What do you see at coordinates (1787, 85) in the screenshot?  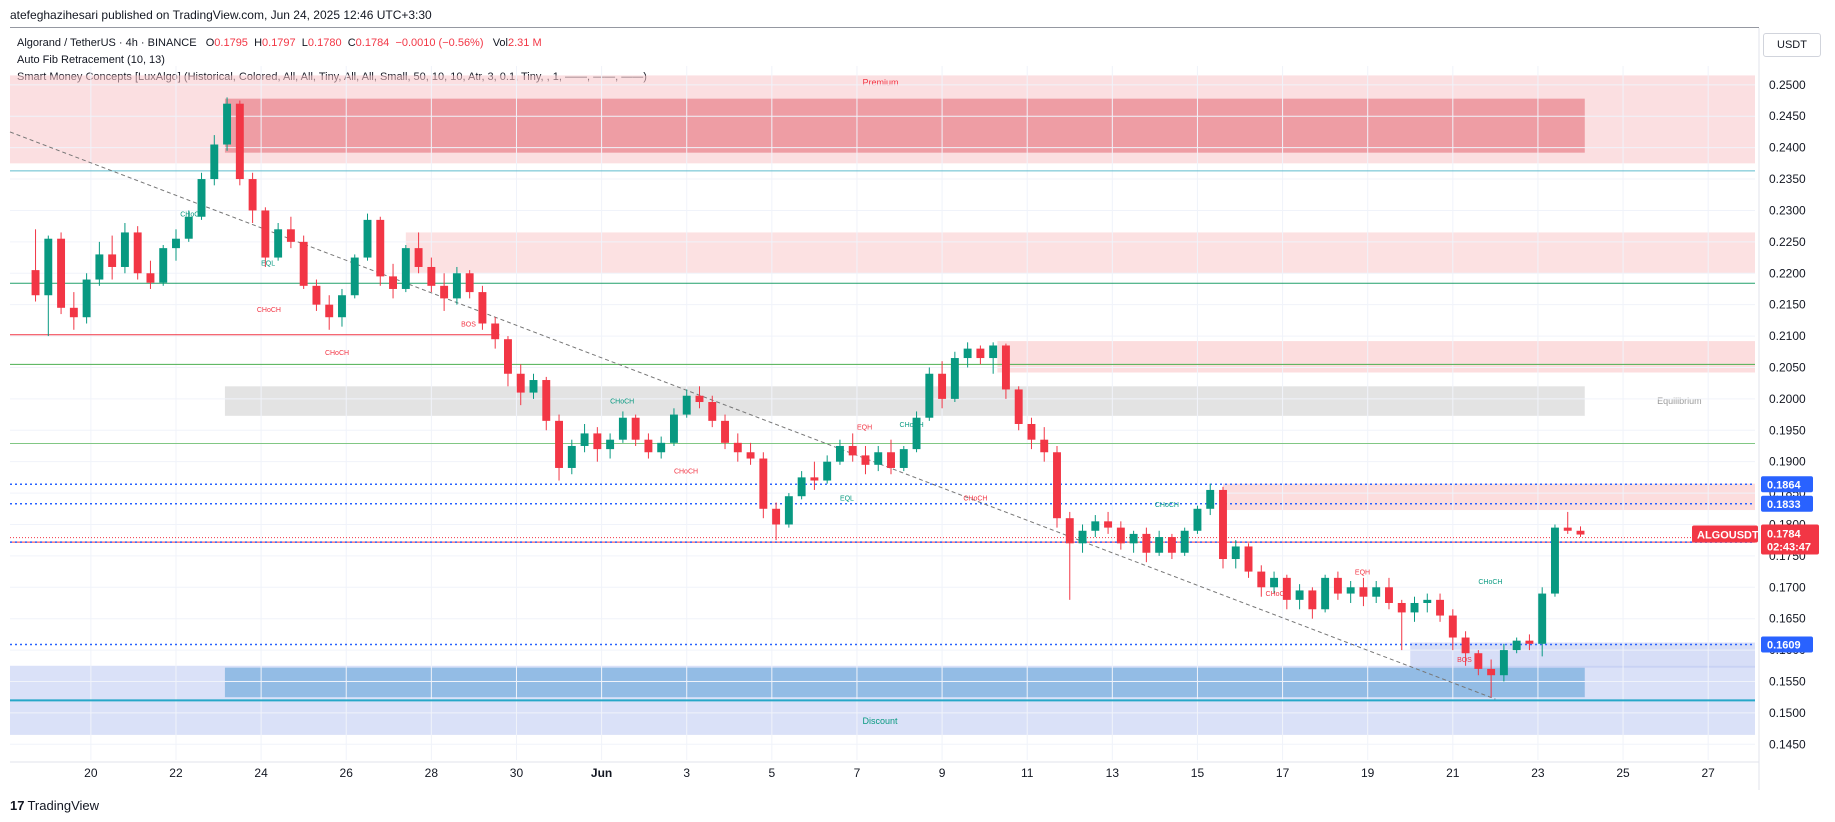 I see `y-tick-label: 0.2500` at bounding box center [1787, 85].